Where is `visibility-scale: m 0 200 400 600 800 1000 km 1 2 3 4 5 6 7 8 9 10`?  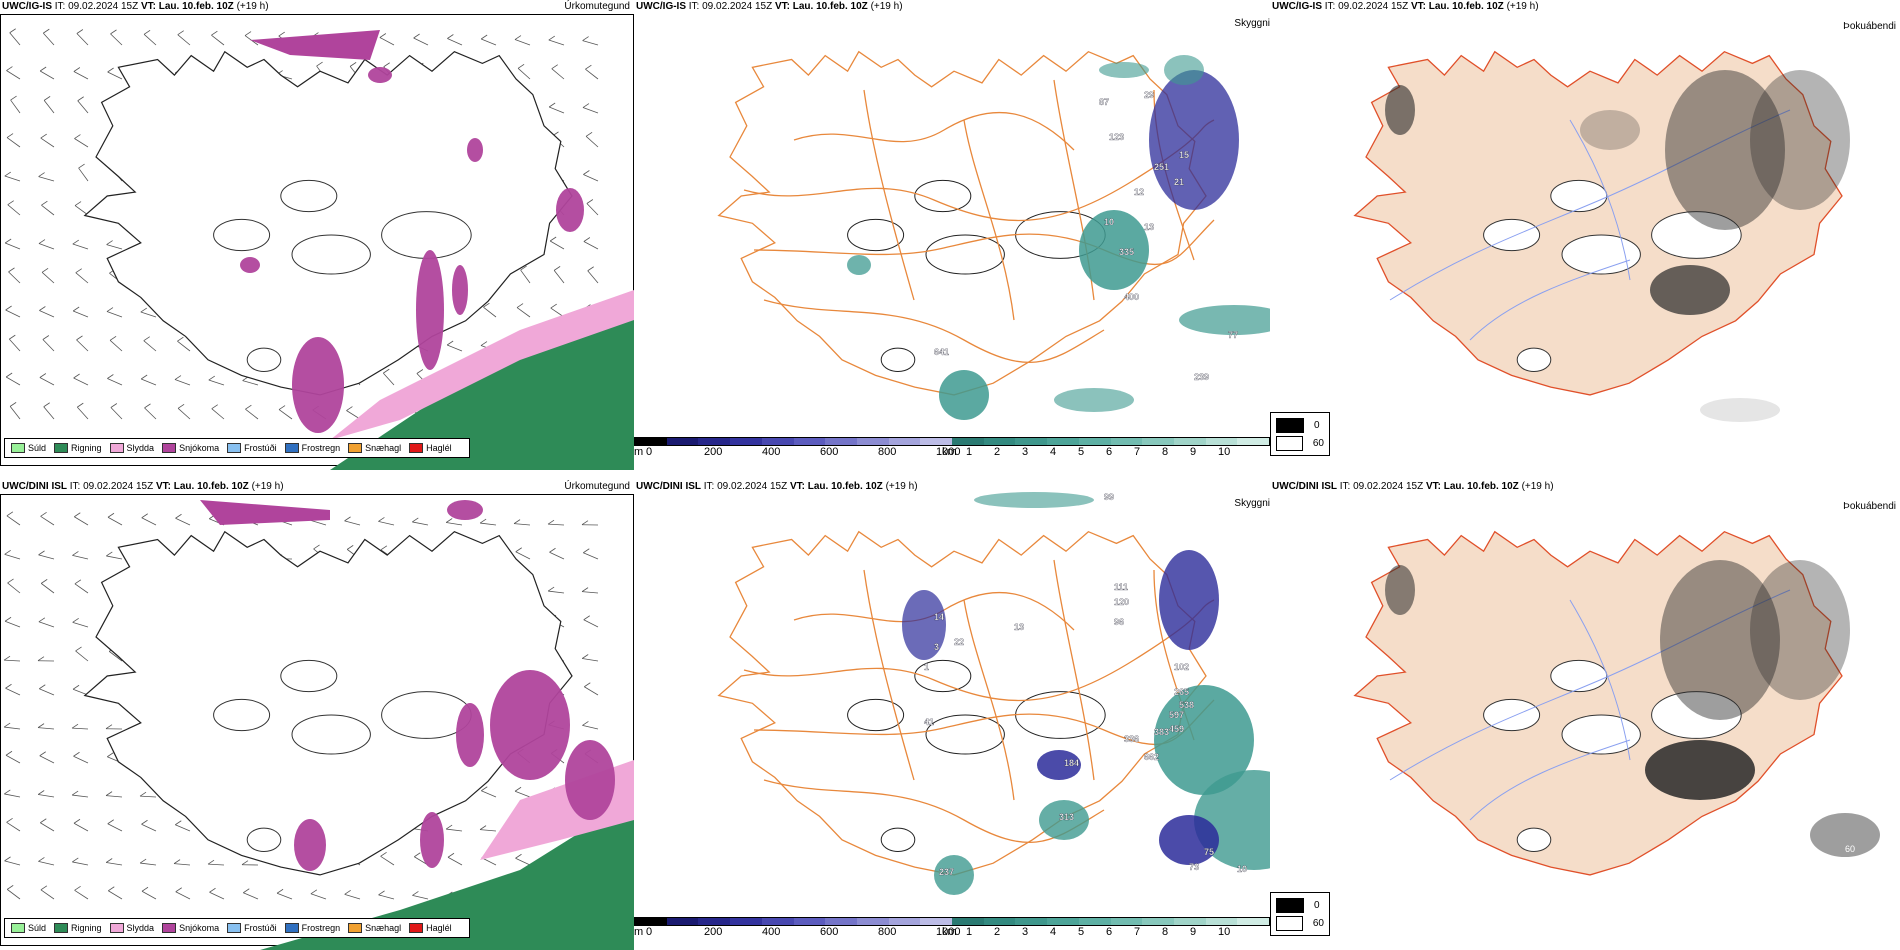
visibility-scale: m 0 200 400 600 800 1000 km 1 2 3 4 5 6 7 8 9 10 is located at coordinates (952, 927).